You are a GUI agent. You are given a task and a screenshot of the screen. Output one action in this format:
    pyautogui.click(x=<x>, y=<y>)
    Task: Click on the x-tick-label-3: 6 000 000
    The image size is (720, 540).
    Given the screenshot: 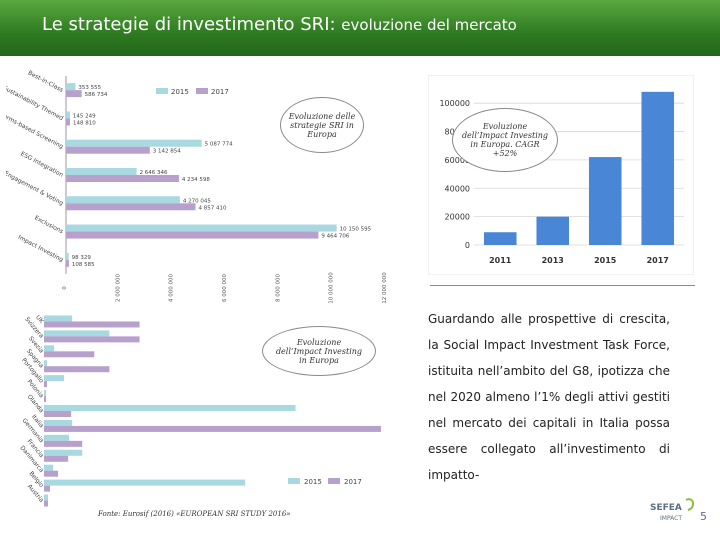 What is the action you would take?
    pyautogui.click(x=225, y=288)
    